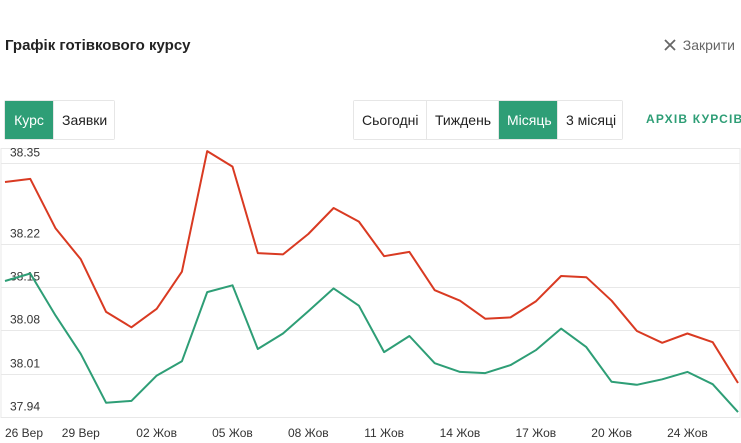 The height and width of the screenshot is (443, 741). I want to click on close-button: Закрити, so click(699, 45).